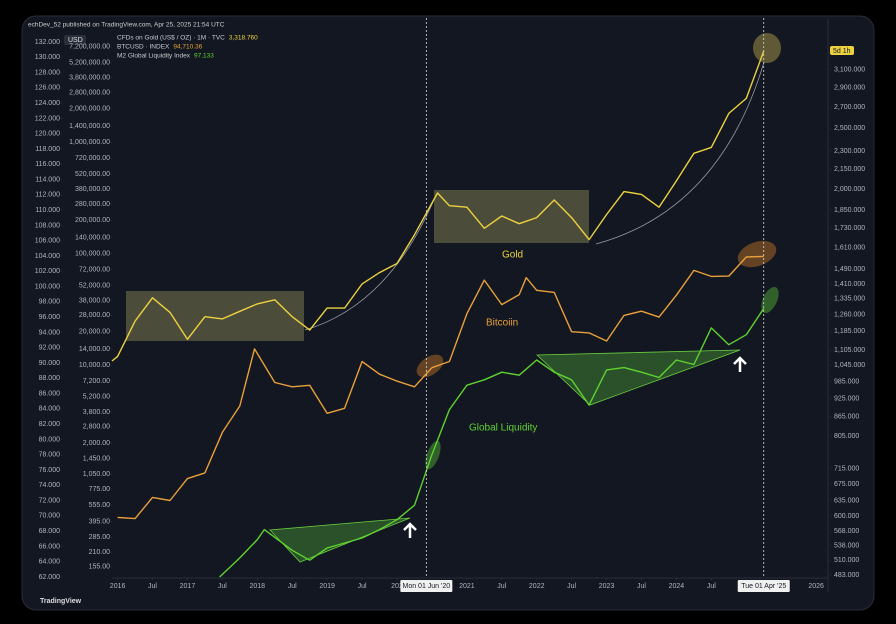  I want to click on price-badge: 5d 1h, so click(842, 51).